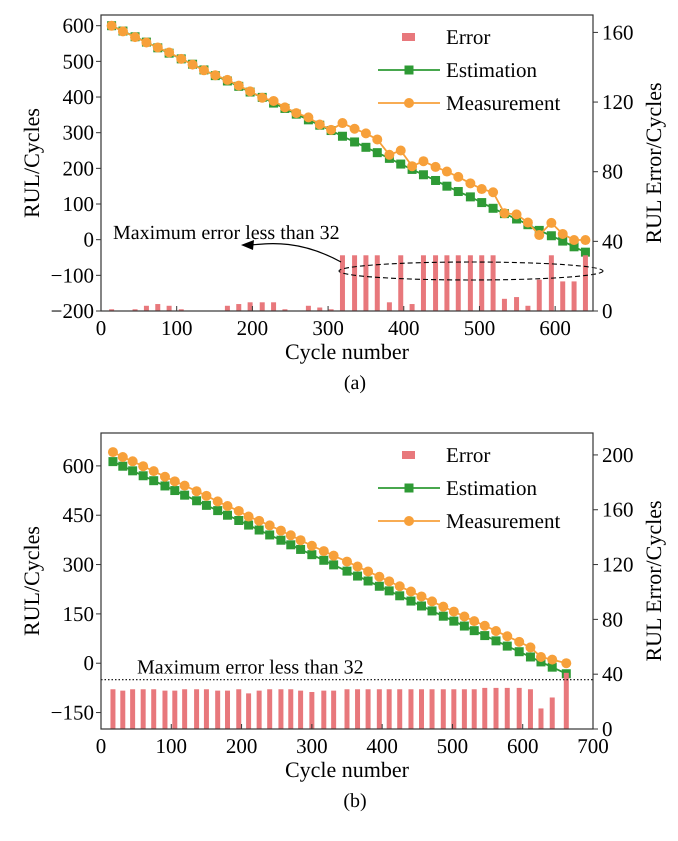  What do you see at coordinates (328, 328) in the screenshot?
I see `x-tick-label: 300` at bounding box center [328, 328].